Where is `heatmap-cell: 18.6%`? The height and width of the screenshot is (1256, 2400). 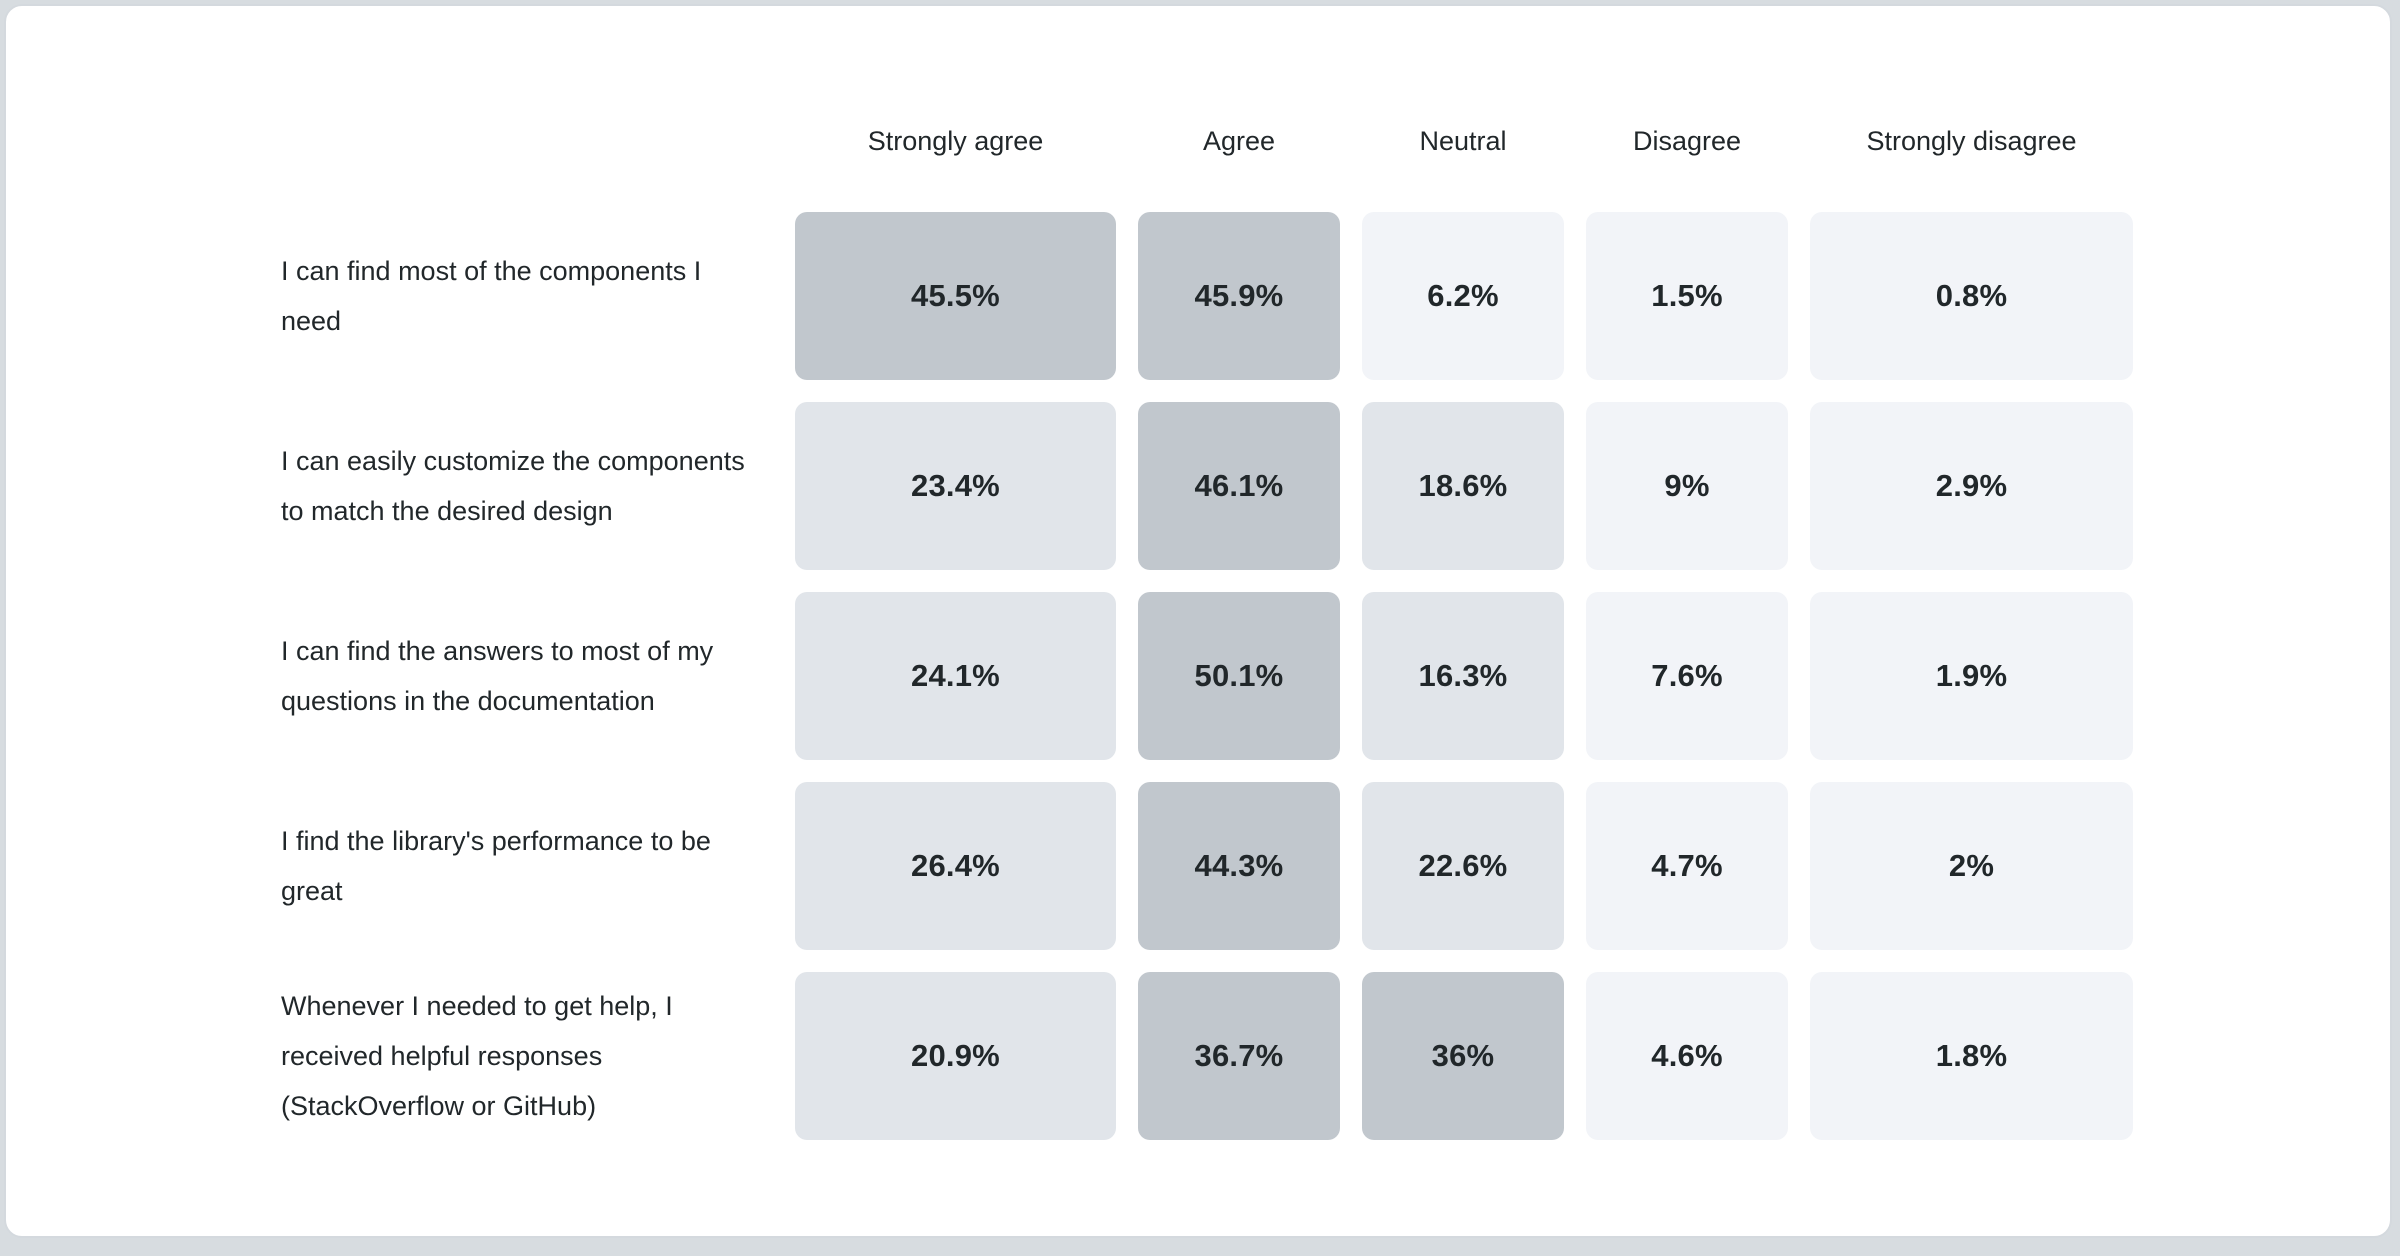
heatmap-cell: 18.6% is located at coordinates (1463, 486).